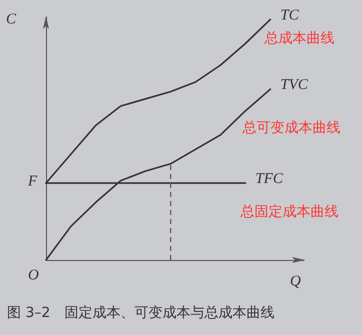 This screenshot has width=362, height=335. Describe the element at coordinates (11, 20) in the screenshot. I see `y-axis-title: C` at that location.